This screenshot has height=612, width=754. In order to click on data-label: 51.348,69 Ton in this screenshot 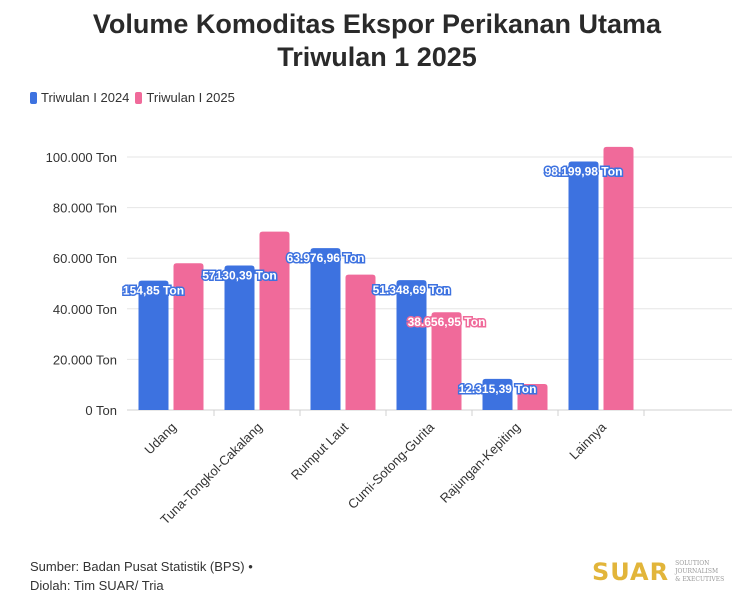, I will do `click(412, 290)`.